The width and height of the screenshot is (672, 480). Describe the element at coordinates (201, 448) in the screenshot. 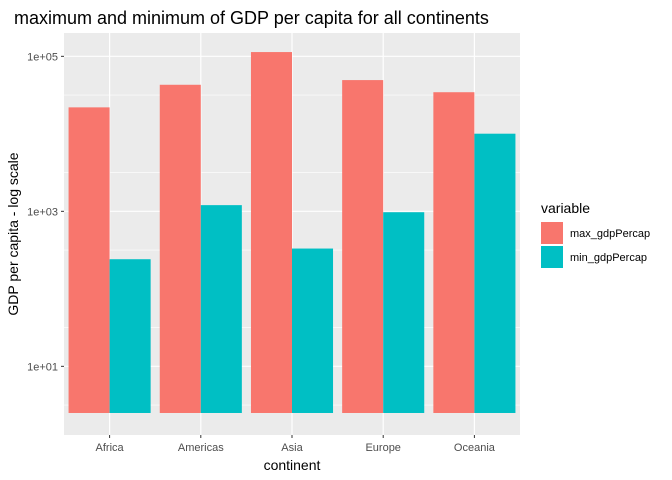

I see `x-tick-label: Americas` at that location.